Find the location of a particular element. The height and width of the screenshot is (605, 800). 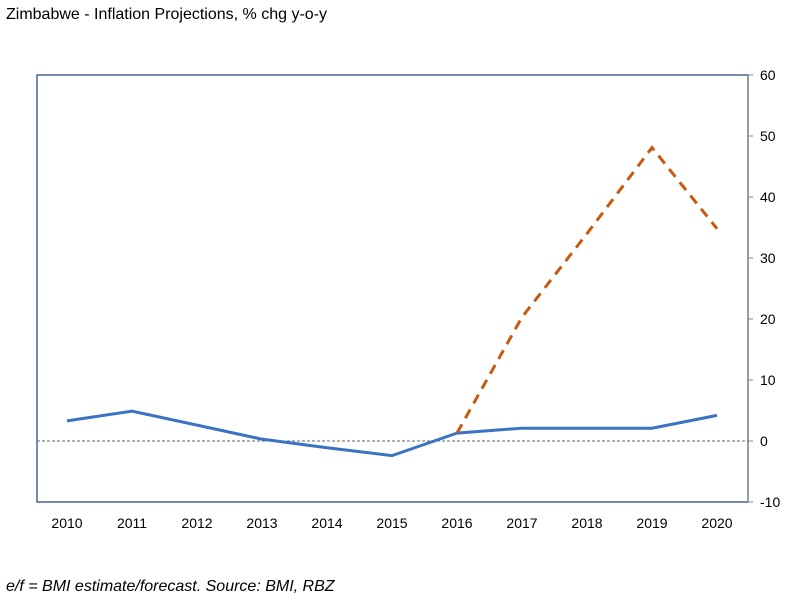

x-tick-label: 2017 is located at coordinates (521, 523).